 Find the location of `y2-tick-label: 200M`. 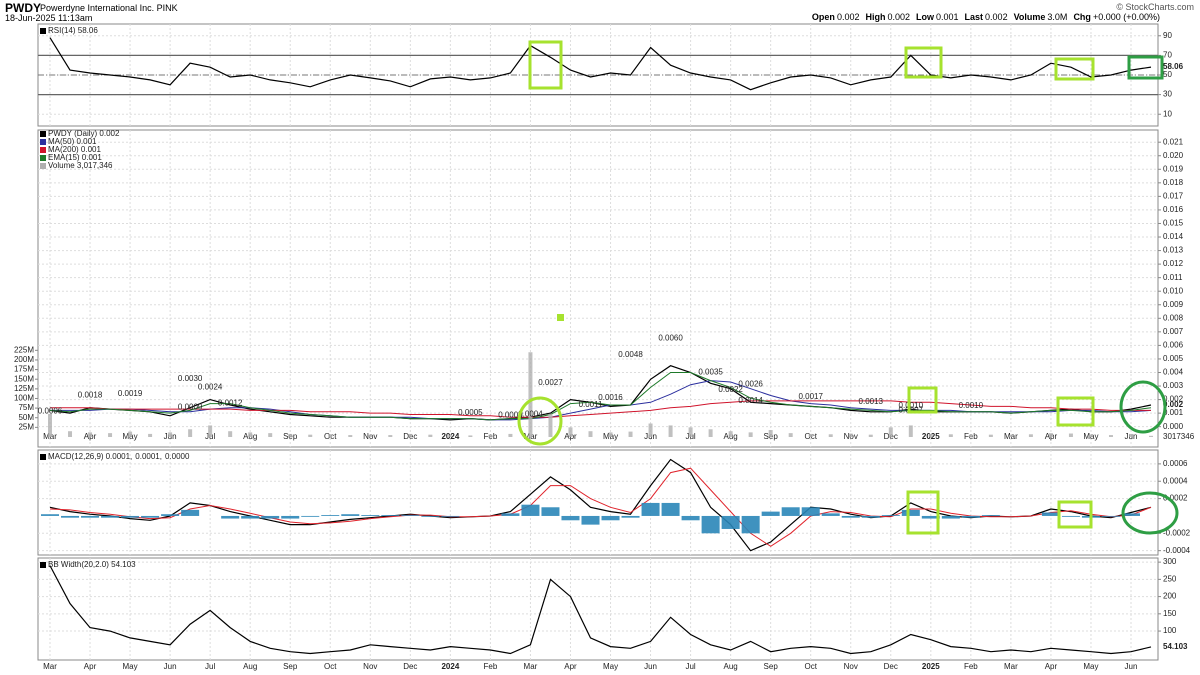

y2-tick-label: 200M is located at coordinates (24, 359).